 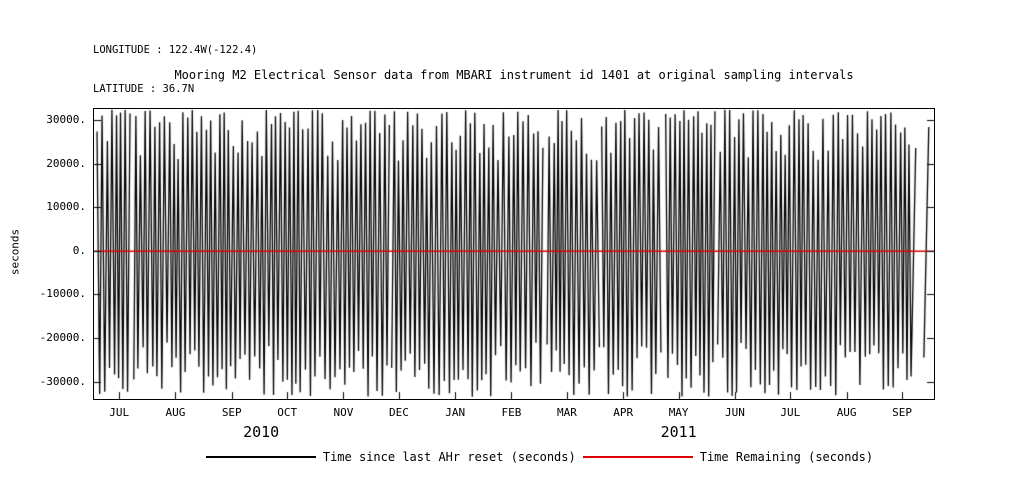 I want to click on y-tick-label: -20000., so click(x=62, y=337).